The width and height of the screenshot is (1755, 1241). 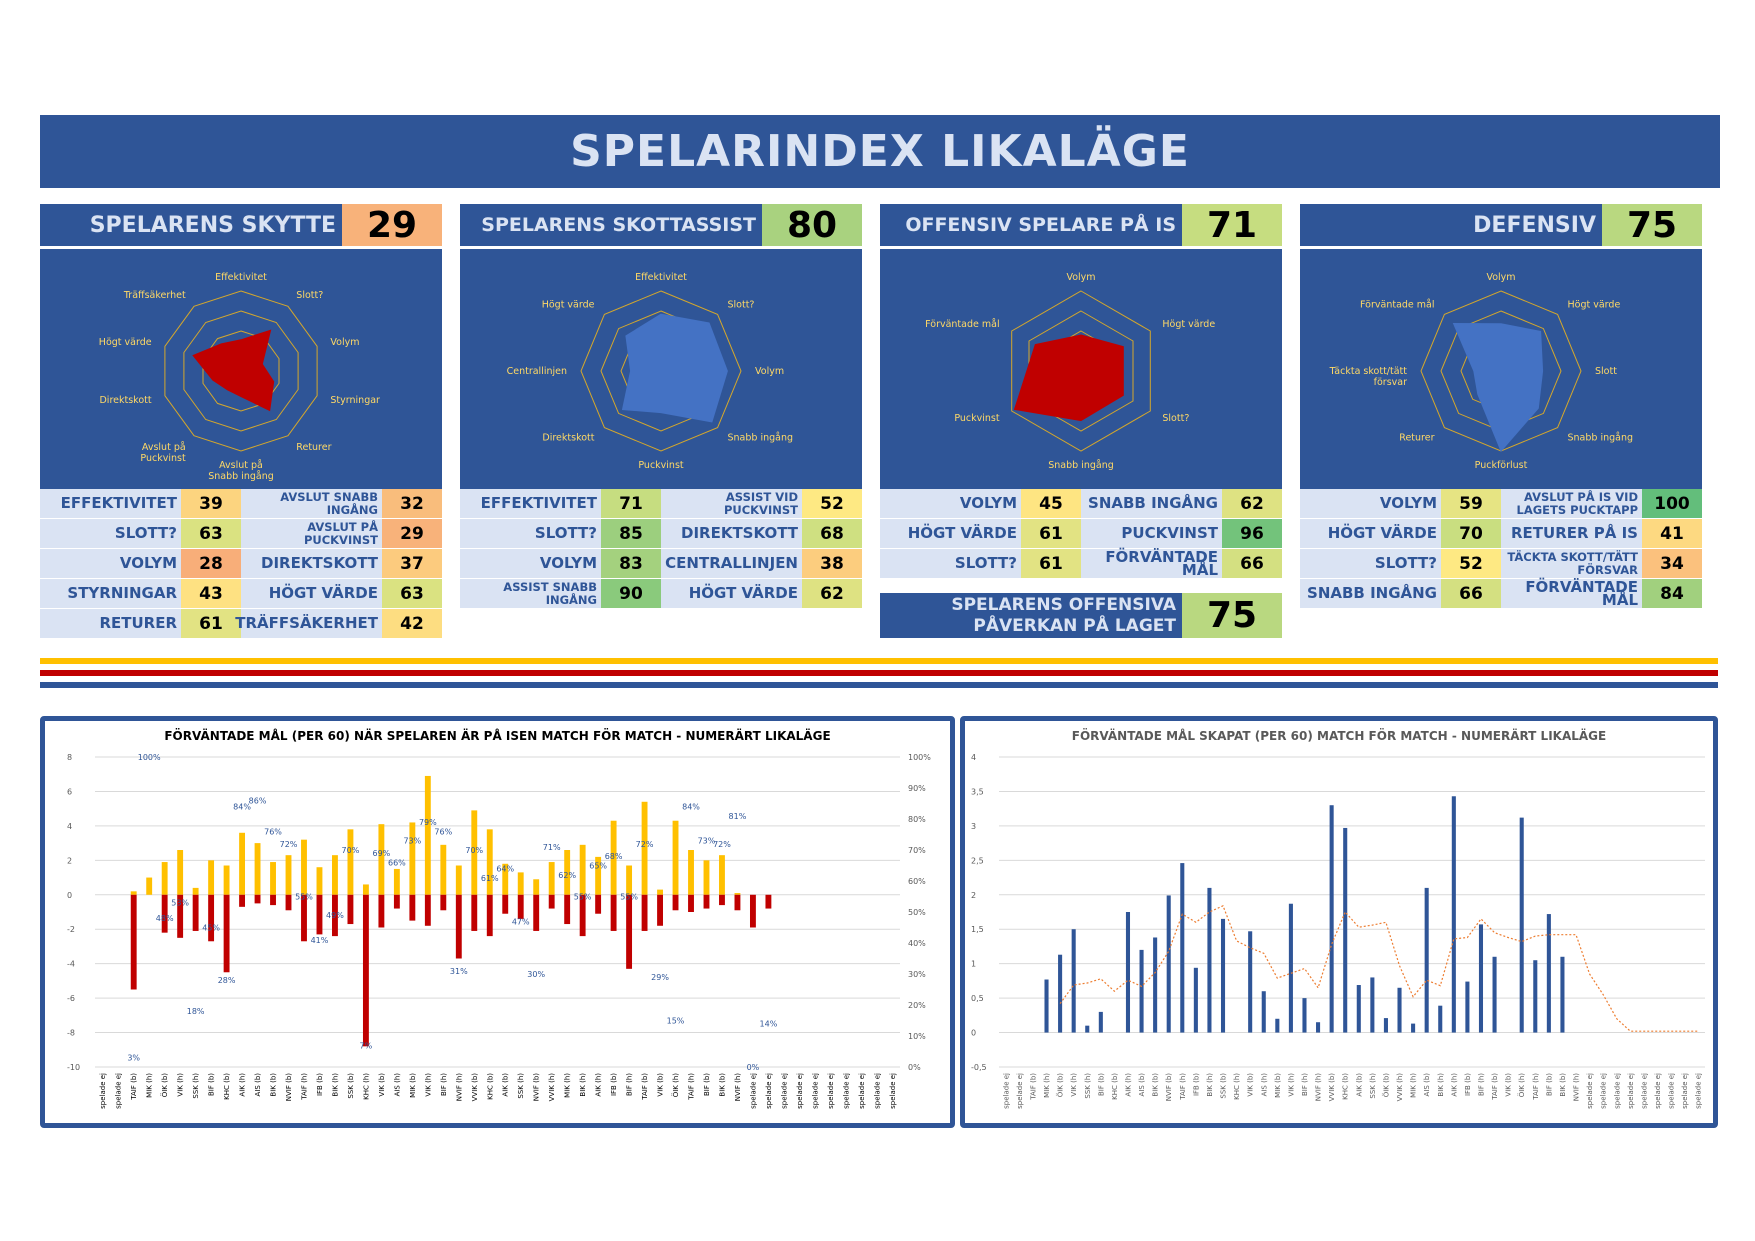 I want to click on metric-row: HÖGT VÄRDE 70 RETURER PÅ IS 41, so click(x=1501, y=534).